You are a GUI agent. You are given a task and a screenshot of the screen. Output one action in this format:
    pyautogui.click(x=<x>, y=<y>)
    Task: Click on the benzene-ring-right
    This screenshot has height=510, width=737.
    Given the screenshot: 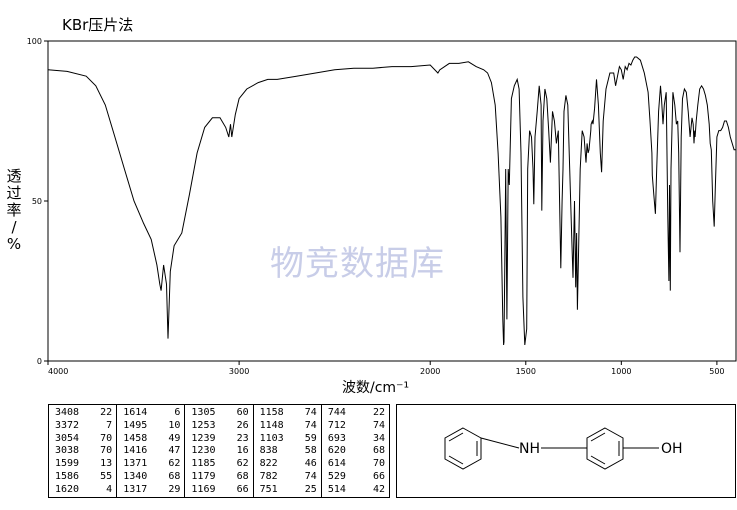 What is the action you would take?
    pyautogui.click(x=605, y=448)
    